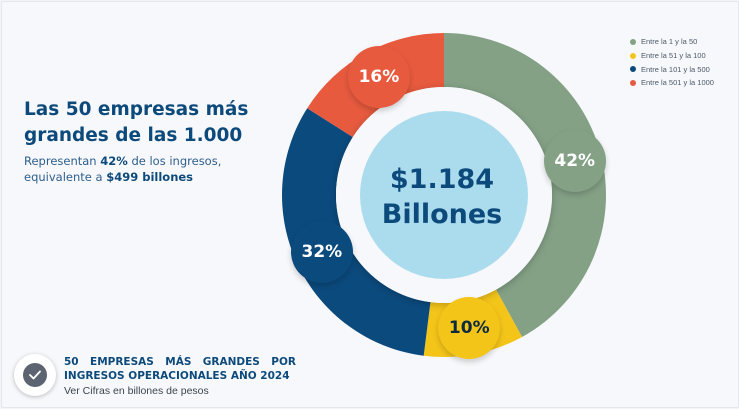 The width and height of the screenshot is (739, 409). Describe the element at coordinates (378, 76) in the screenshot. I see `slice-percent-label: 16%` at that location.